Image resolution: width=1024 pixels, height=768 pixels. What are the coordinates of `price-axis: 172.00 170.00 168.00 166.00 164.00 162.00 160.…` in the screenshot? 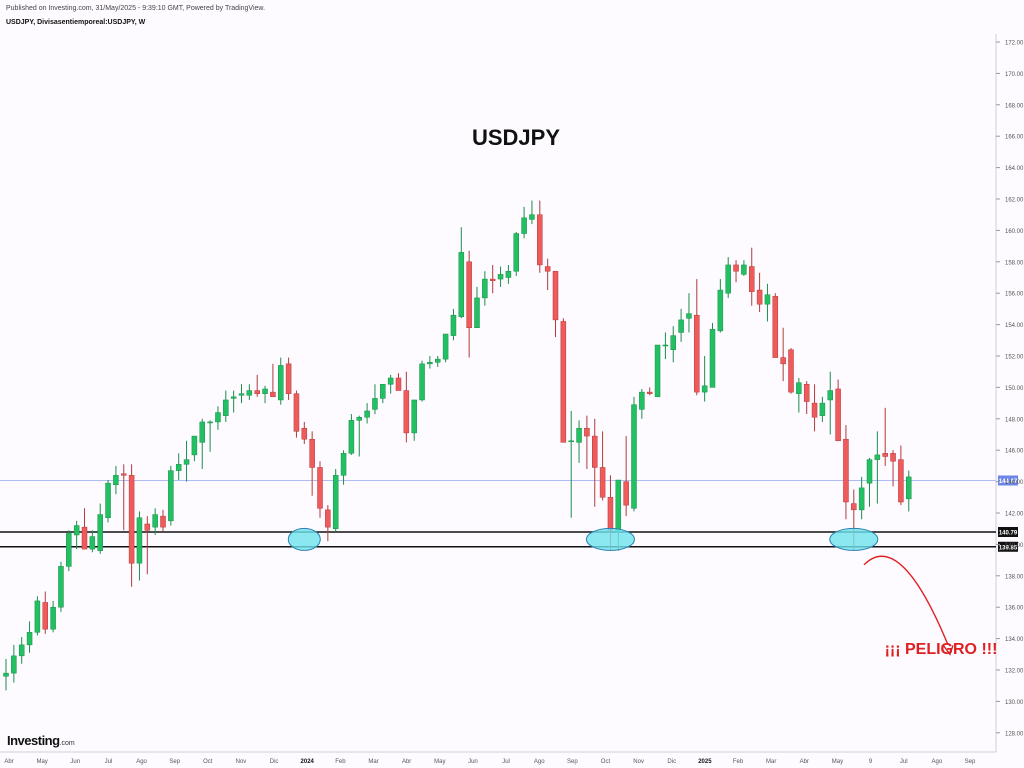 It's located at (1010, 389).